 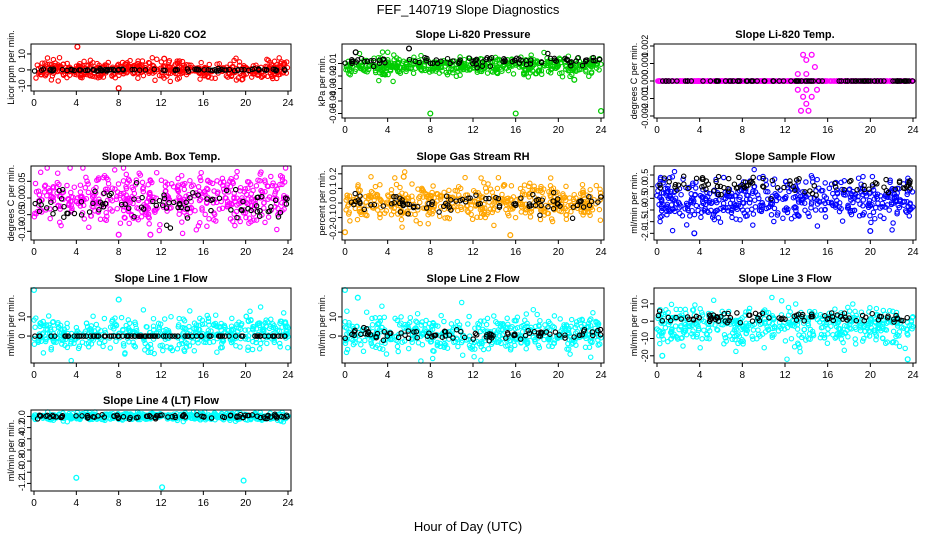 What do you see at coordinates (333, 76) in the screenshot?
I see `y-tick-label: -0.02` at bounding box center [333, 76].